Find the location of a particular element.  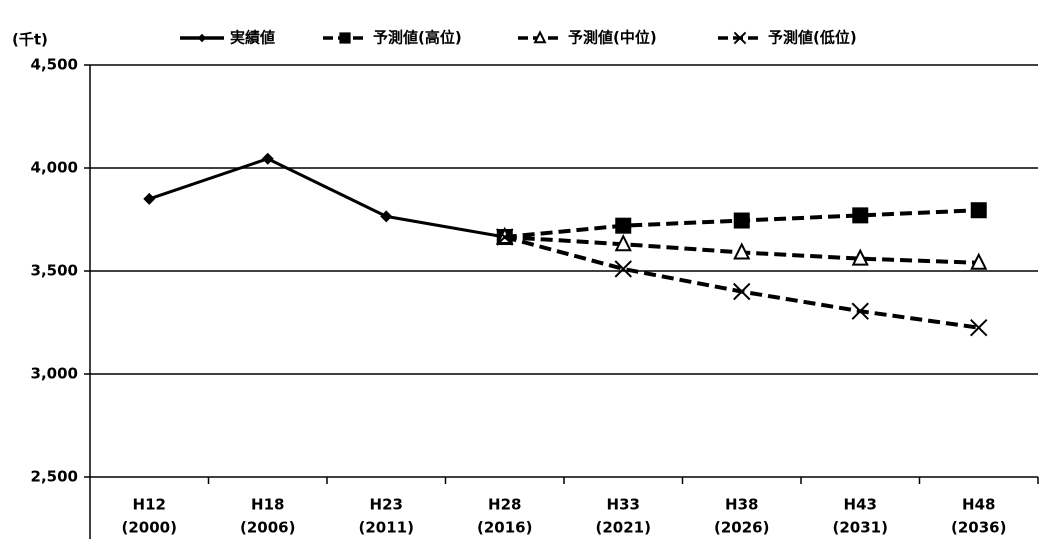

x-tick-label: (2011) is located at coordinates (386, 528).